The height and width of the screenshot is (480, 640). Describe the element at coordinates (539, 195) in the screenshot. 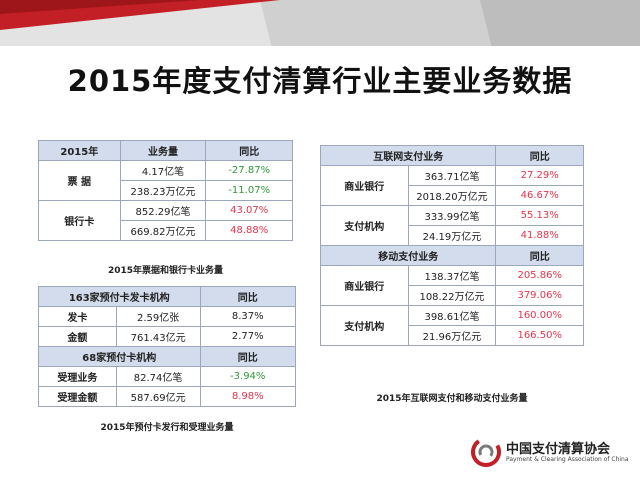

I see `row-yoy: 46.67%` at that location.